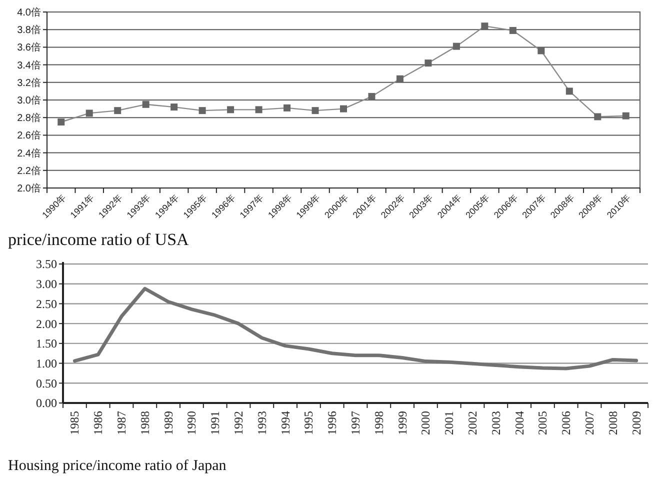 This screenshot has width=656, height=479. I want to click on y-tick-label: 2.50, so click(46, 303).